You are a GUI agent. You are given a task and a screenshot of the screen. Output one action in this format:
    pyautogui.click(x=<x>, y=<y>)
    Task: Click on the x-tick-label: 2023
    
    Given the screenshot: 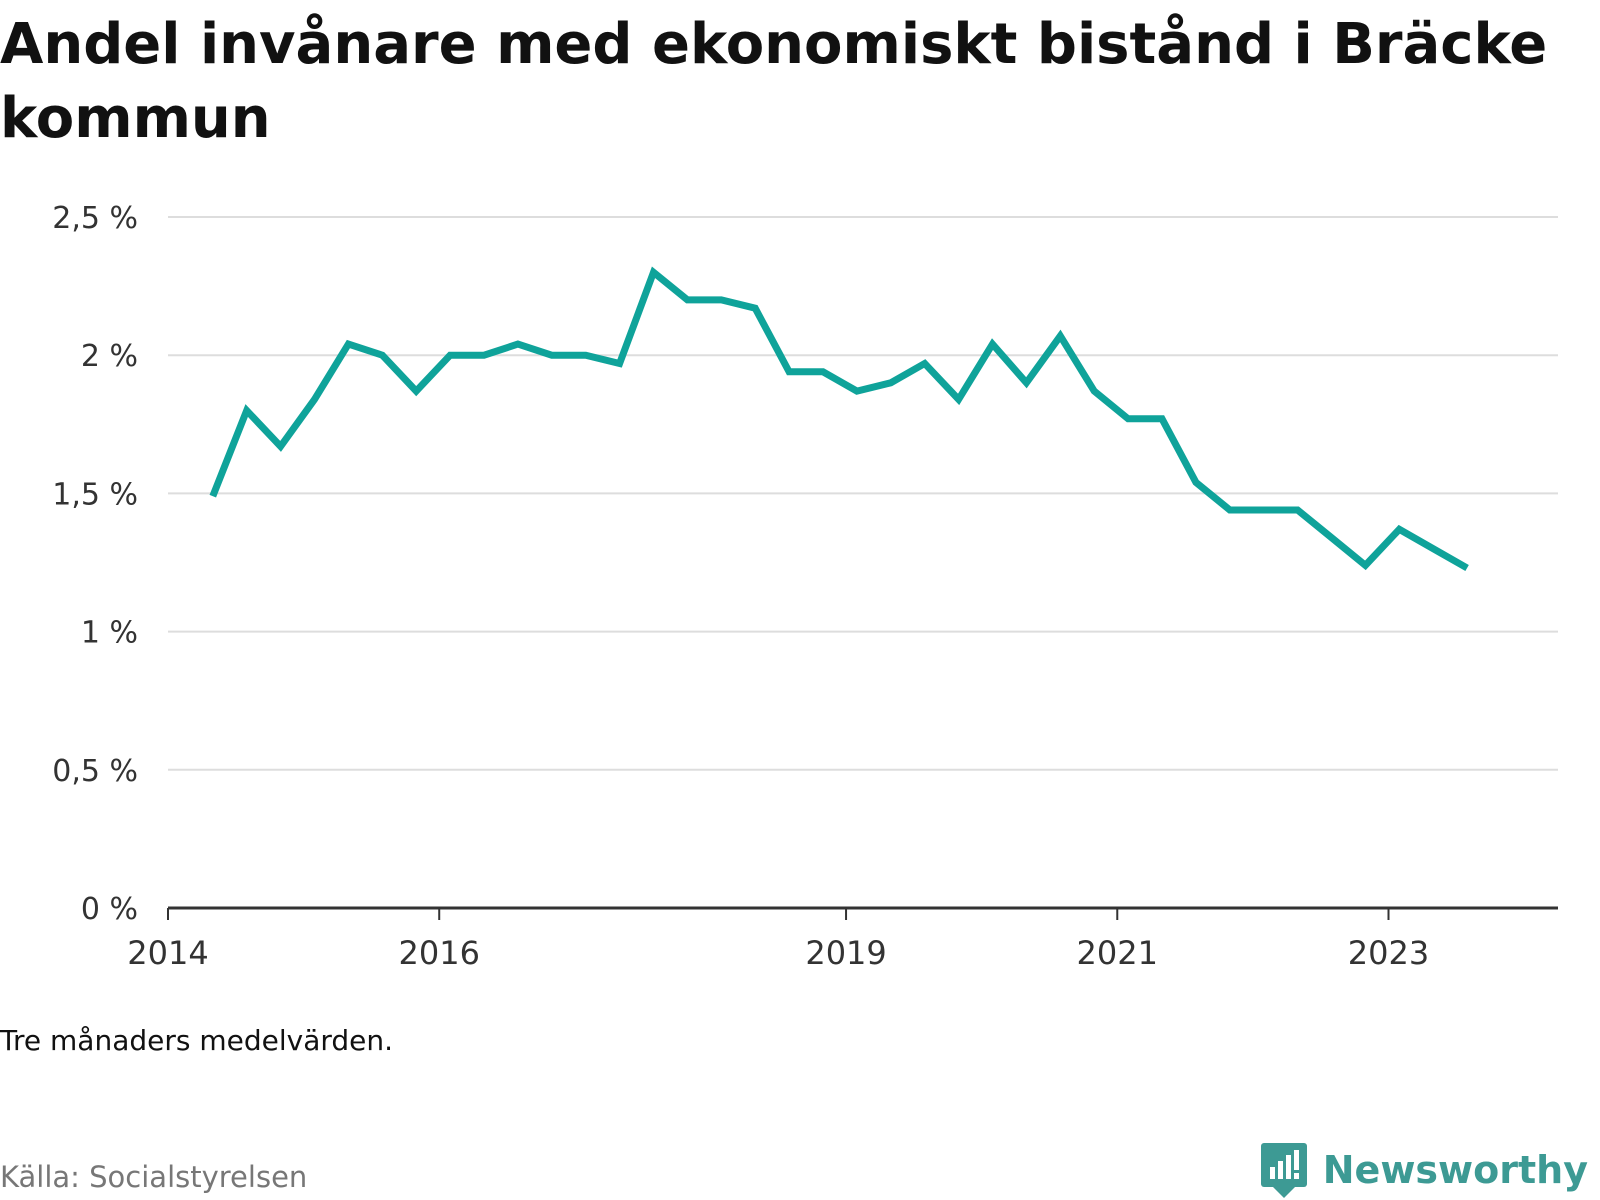 What is the action you would take?
    pyautogui.click(x=1388, y=953)
    